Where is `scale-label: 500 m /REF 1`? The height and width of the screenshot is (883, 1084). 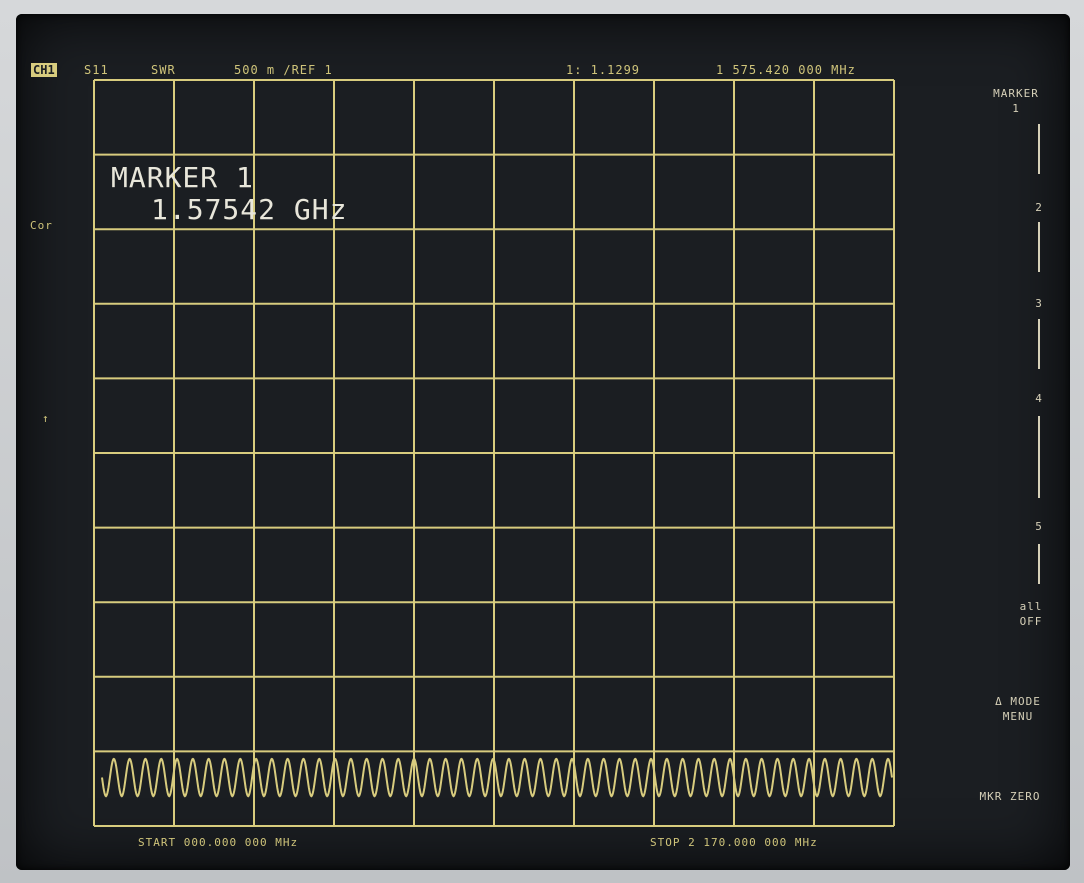 scale-label: 500 m /REF 1 is located at coordinates (283, 70).